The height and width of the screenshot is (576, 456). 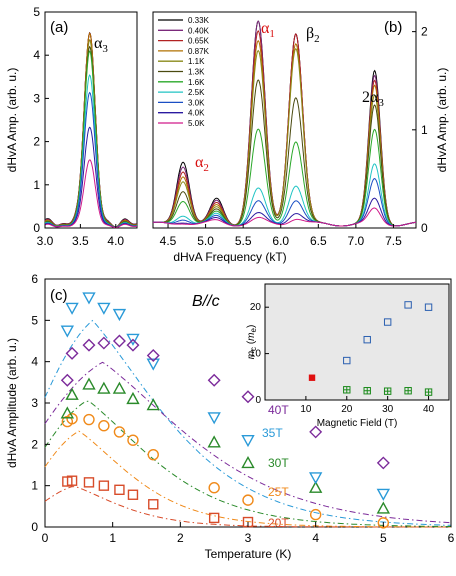 What do you see at coordinates (196, 113) in the screenshot?
I see `legend-label: 4.0K` at bounding box center [196, 113].